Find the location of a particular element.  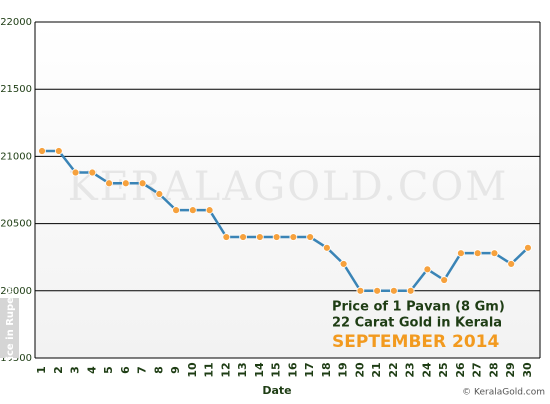

y-tick-label: 20500 is located at coordinates (16, 224).